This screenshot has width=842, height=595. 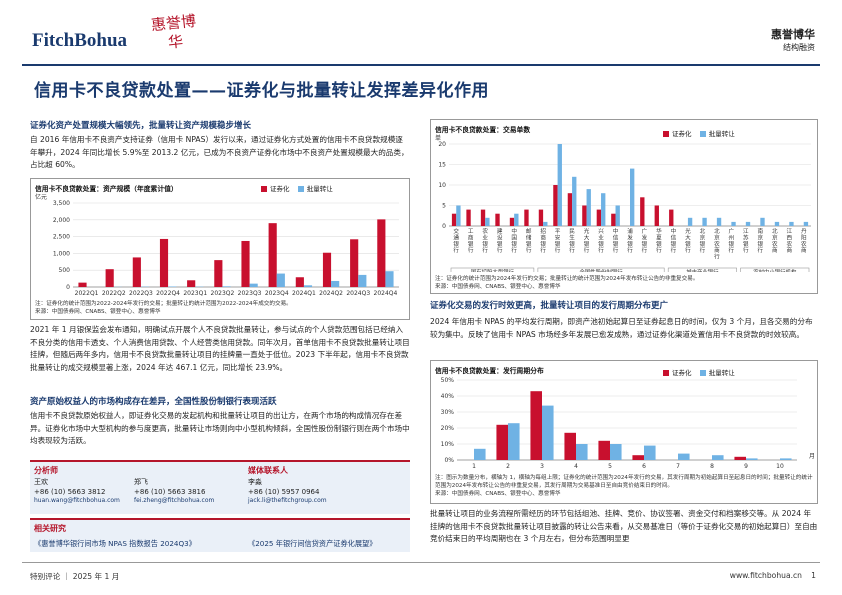 I want to click on related-link-1: 《惠誉博华银行间市场 NPAS 指数报告 2024Q3》, so click(x=115, y=543).